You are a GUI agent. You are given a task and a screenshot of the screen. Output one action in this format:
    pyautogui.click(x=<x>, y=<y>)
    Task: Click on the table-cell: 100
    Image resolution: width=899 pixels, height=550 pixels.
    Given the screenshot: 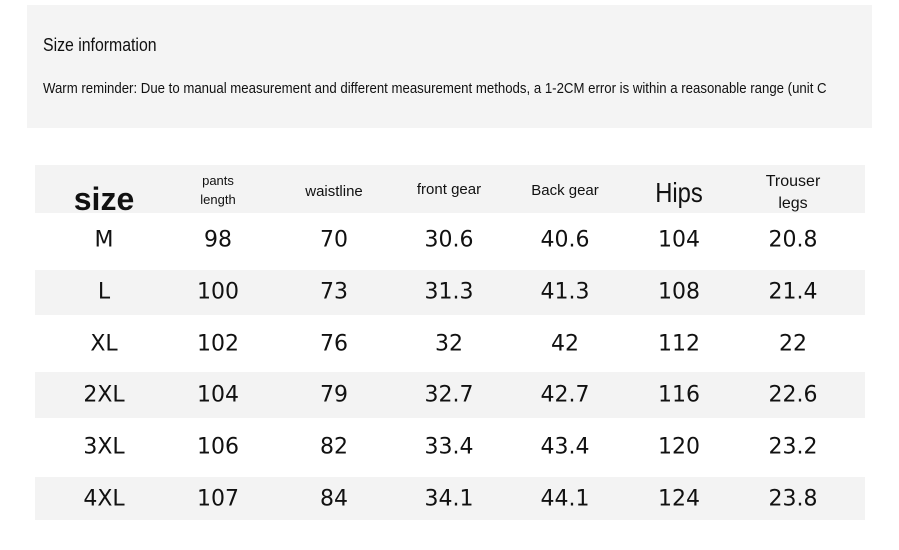 What is the action you would take?
    pyautogui.click(x=218, y=292)
    